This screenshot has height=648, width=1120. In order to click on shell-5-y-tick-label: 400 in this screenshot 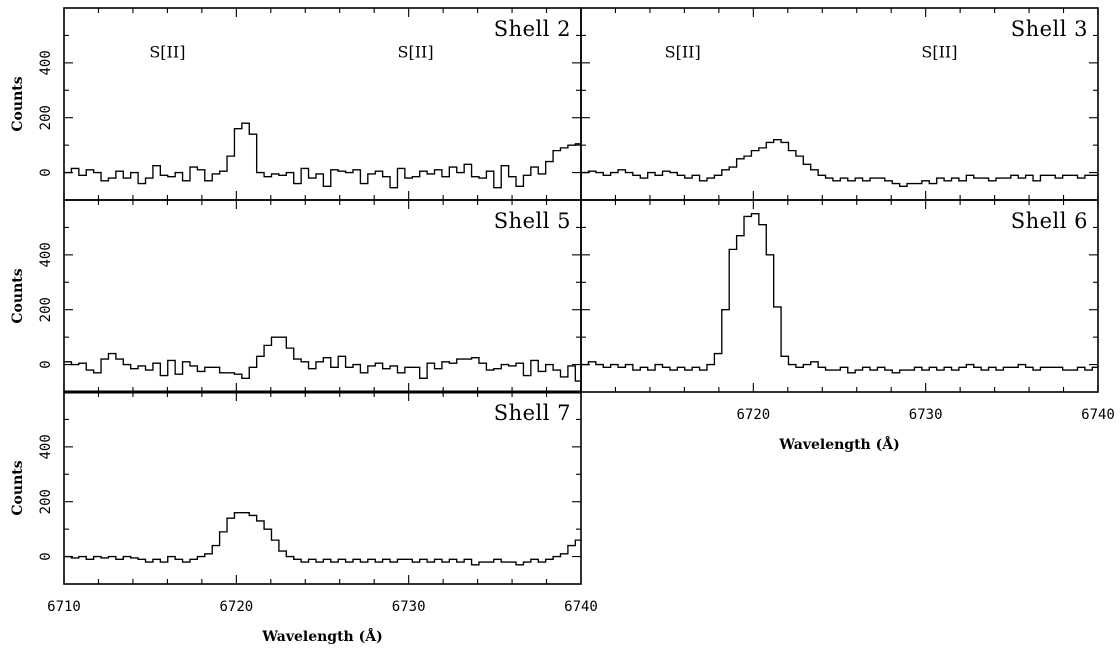, I will do `click(46, 254)`.